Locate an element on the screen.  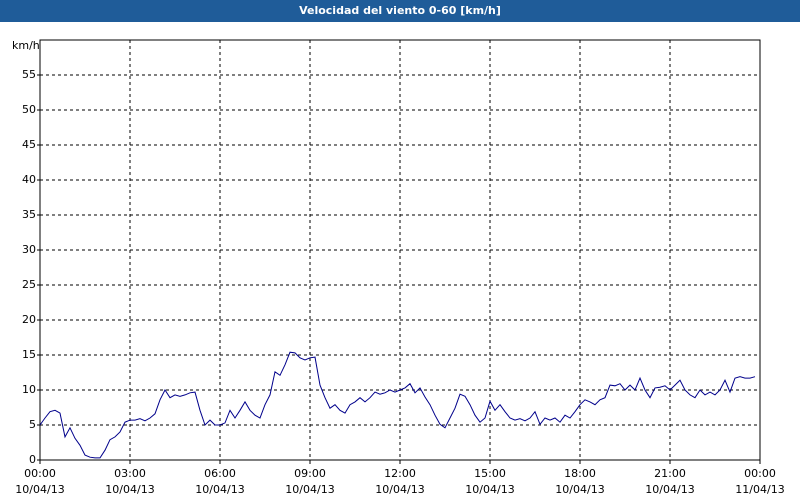
y-tick-label: 10 is located at coordinates (29, 389).